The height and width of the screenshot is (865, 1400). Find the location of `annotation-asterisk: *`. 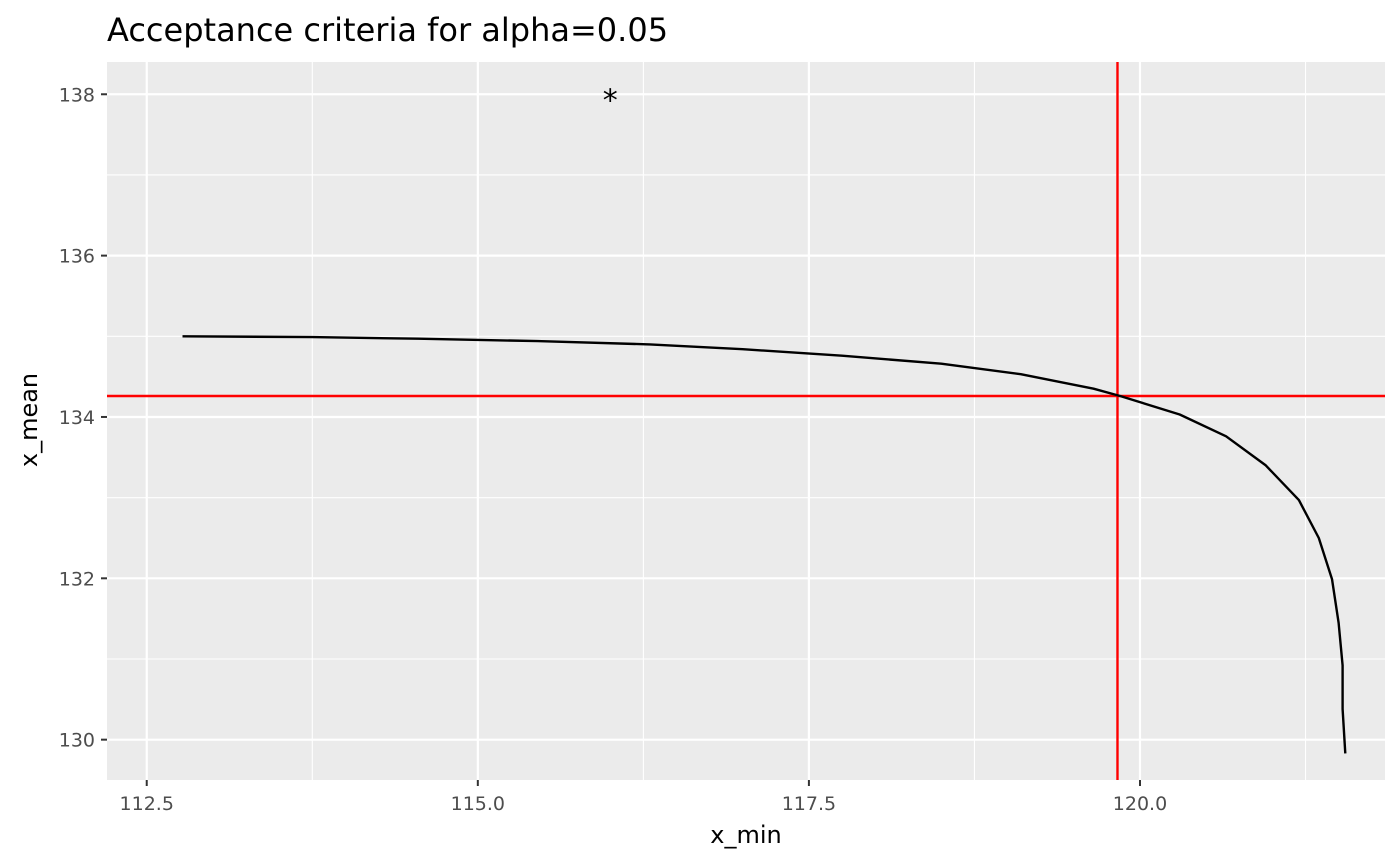

annotation-asterisk: * is located at coordinates (610, 100).